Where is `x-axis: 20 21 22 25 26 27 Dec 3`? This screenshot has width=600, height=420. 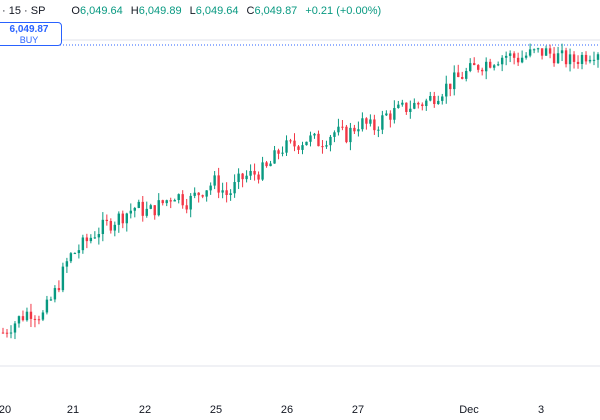 x-axis: 20 21 22 25 26 27 Dec 3 is located at coordinates (272, 410).